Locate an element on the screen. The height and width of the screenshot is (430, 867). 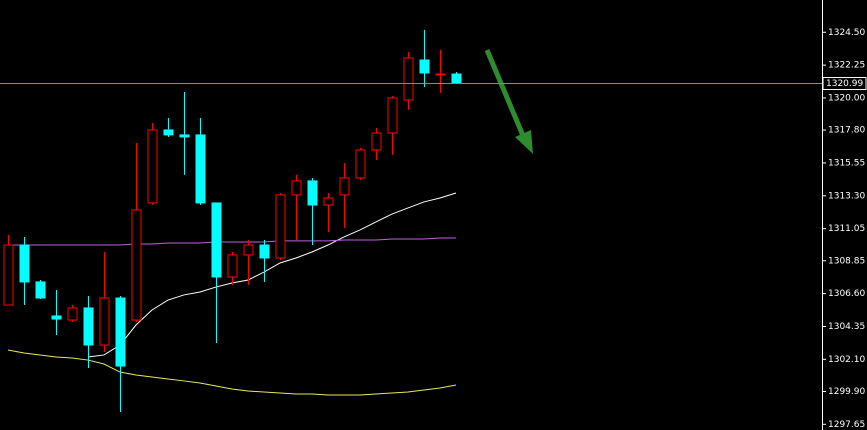
y-tick-label: 1304.35 is located at coordinates (846, 327).